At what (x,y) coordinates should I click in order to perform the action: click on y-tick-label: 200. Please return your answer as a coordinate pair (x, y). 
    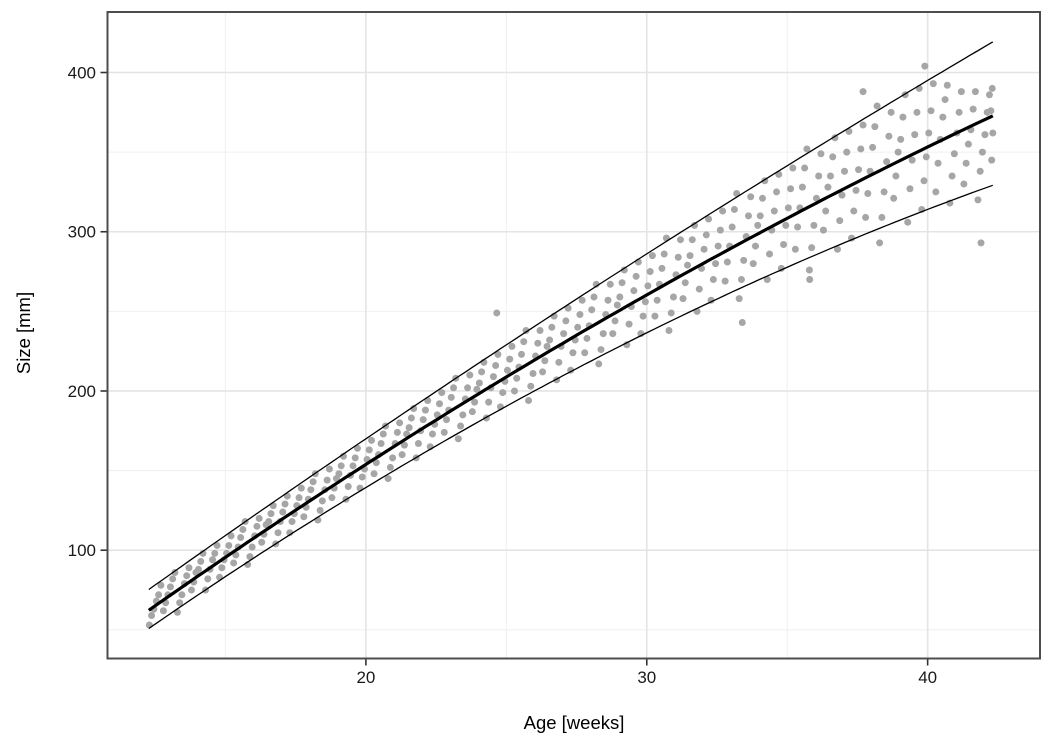
    Looking at the image, I should click on (82, 391).